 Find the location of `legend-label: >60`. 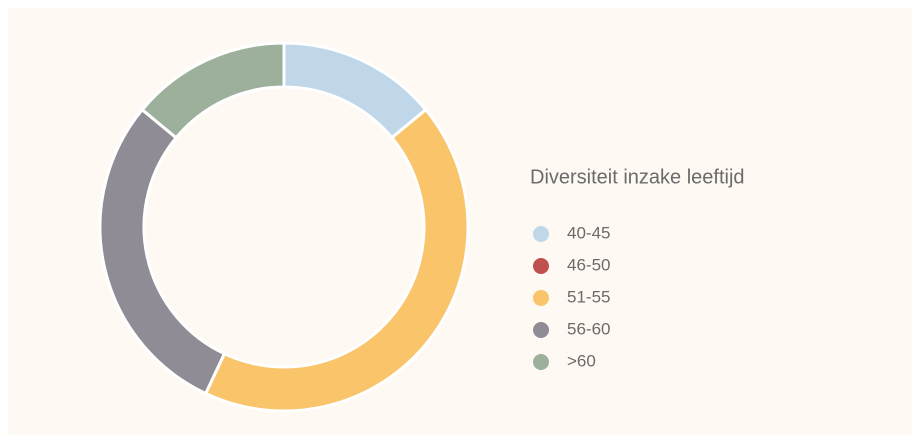

legend-label: >60 is located at coordinates (581, 360).